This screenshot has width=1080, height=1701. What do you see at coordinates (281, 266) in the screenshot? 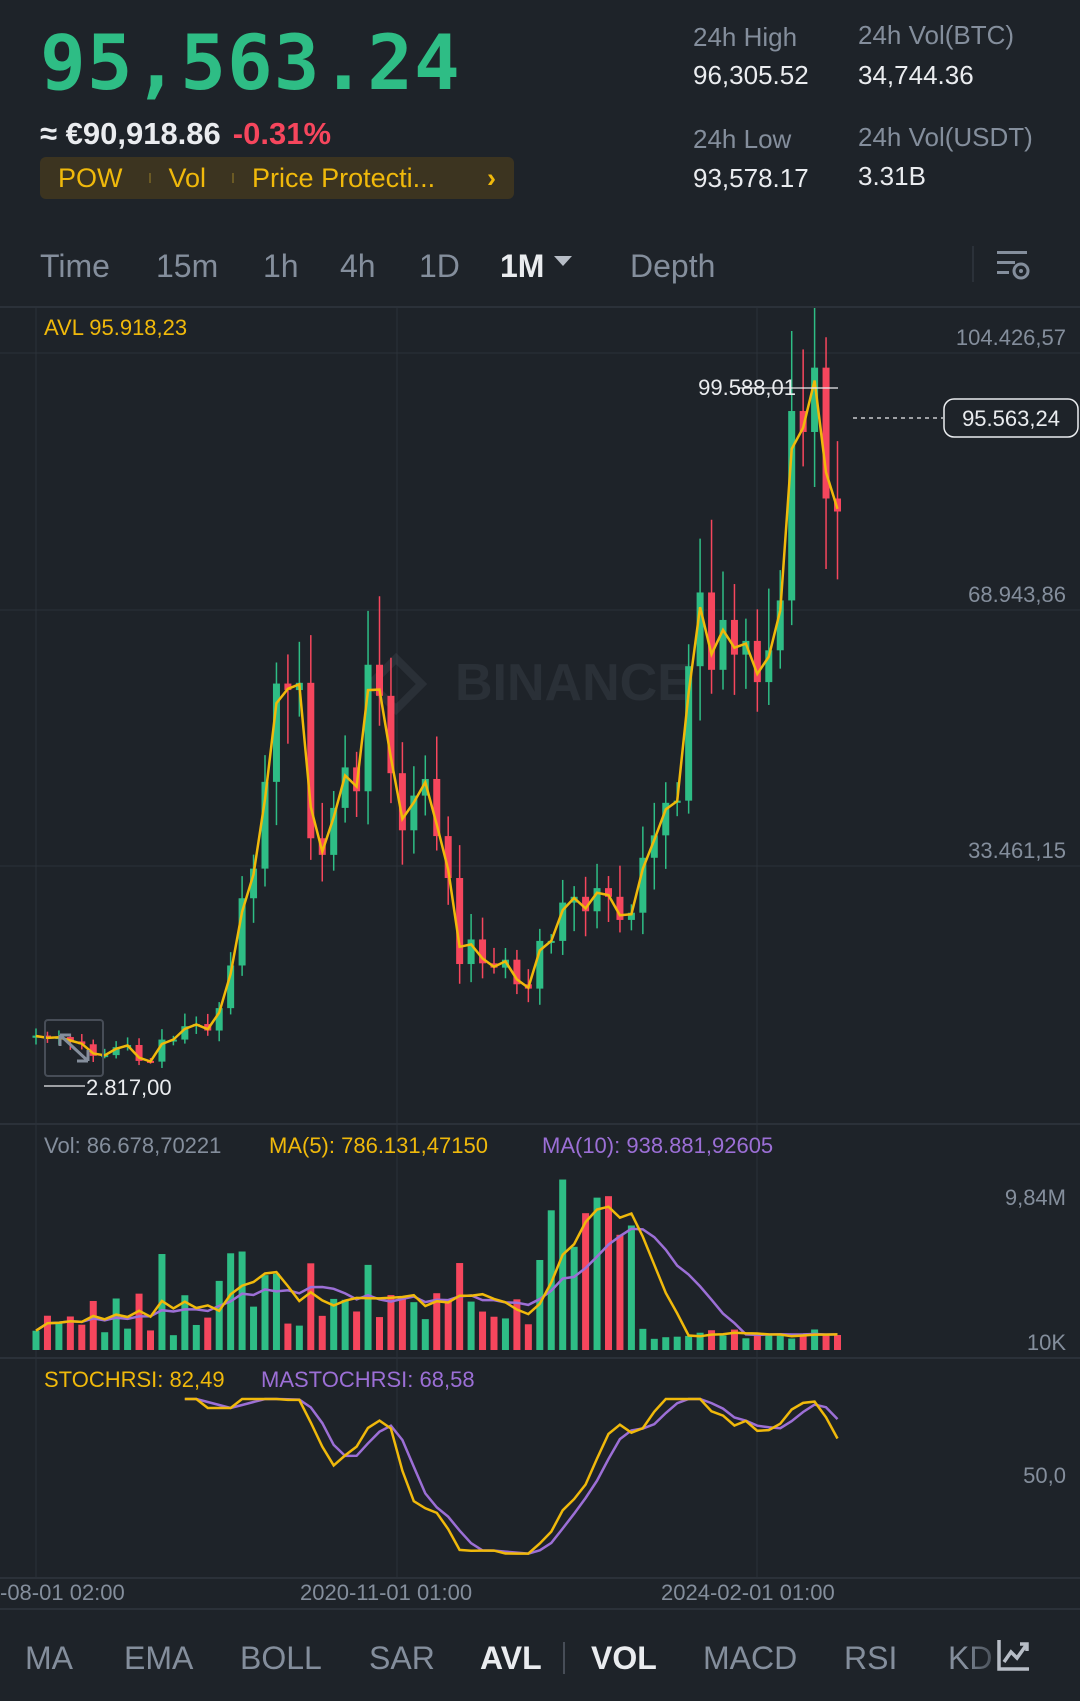
I see `tab-1h: 1h` at bounding box center [281, 266].